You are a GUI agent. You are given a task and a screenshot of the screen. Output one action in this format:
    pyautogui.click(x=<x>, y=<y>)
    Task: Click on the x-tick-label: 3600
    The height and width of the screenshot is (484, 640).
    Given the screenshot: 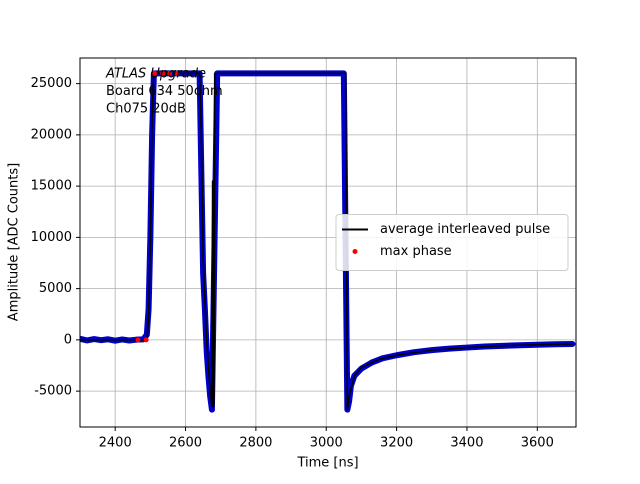 What is the action you would take?
    pyautogui.click(x=537, y=443)
    